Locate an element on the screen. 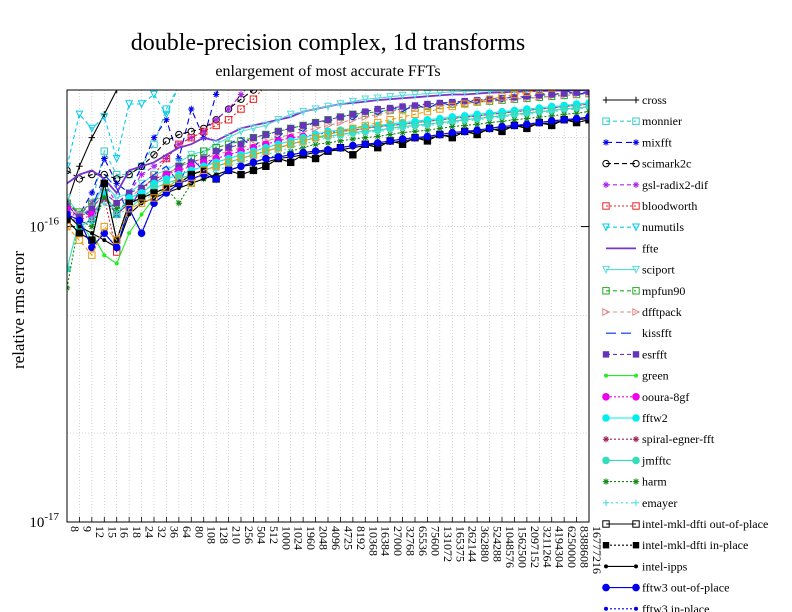  legend-label: fftw3 in-place is located at coordinates (675, 607).